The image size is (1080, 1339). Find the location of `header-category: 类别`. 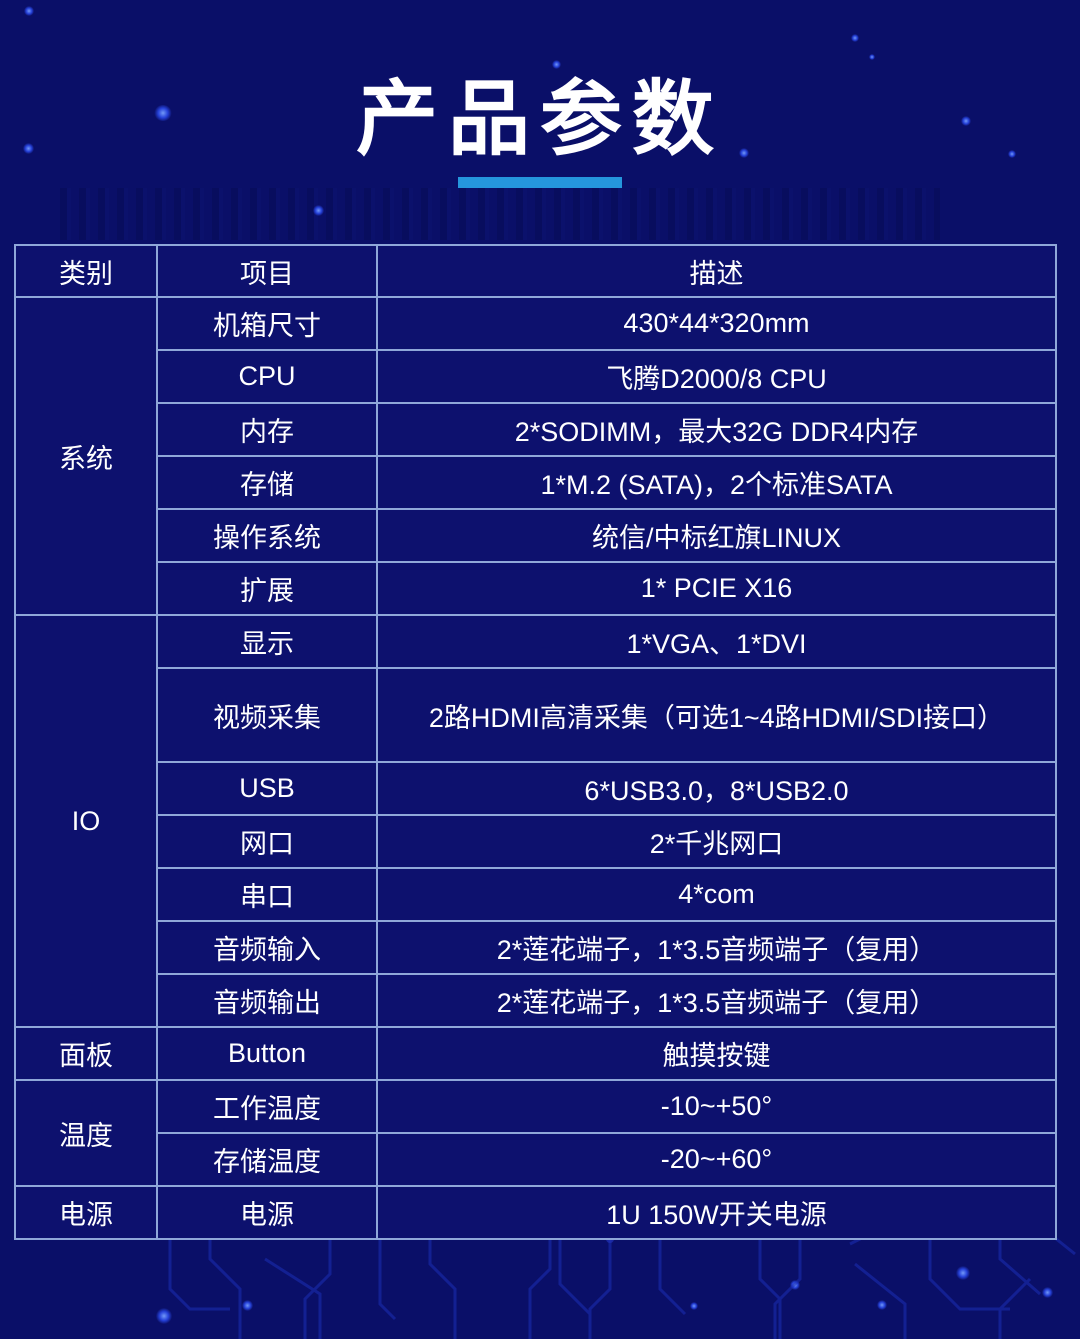

header-category: 类别 is located at coordinates (86, 271).